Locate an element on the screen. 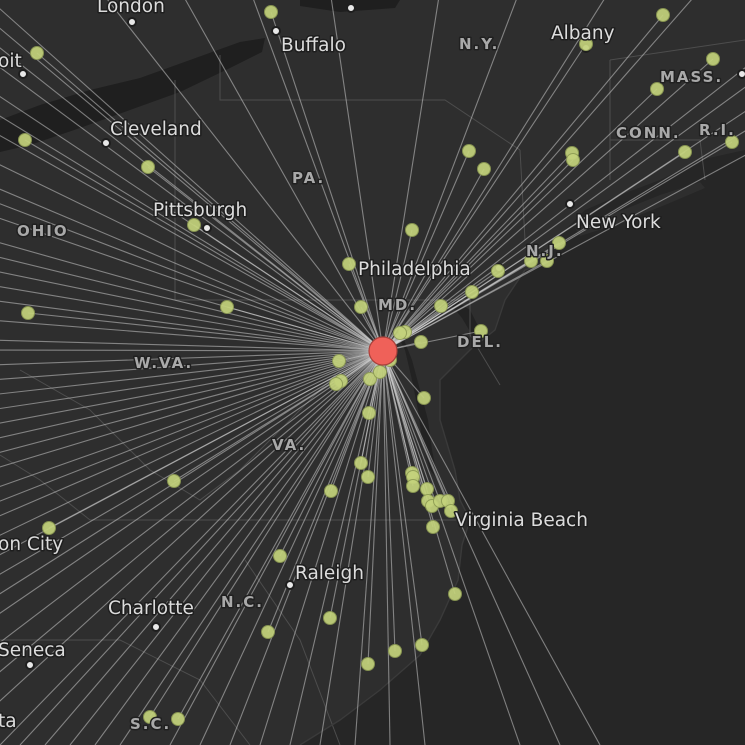 This screenshot has width=745, height=745. city-dot-buffalo is located at coordinates (276, 31).